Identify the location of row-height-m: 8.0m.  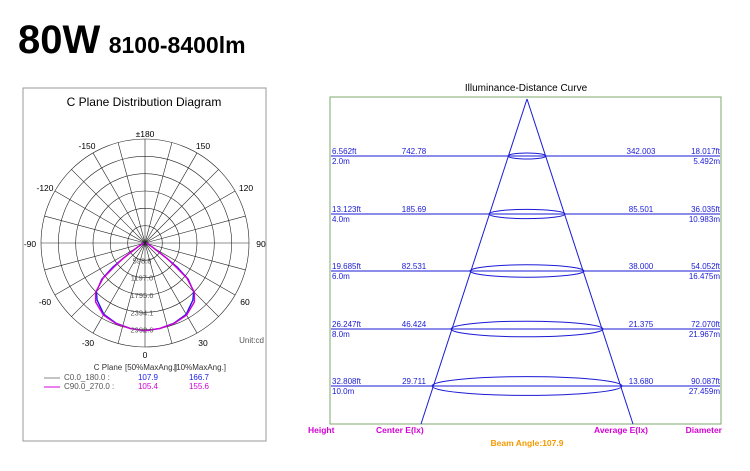
(341, 334).